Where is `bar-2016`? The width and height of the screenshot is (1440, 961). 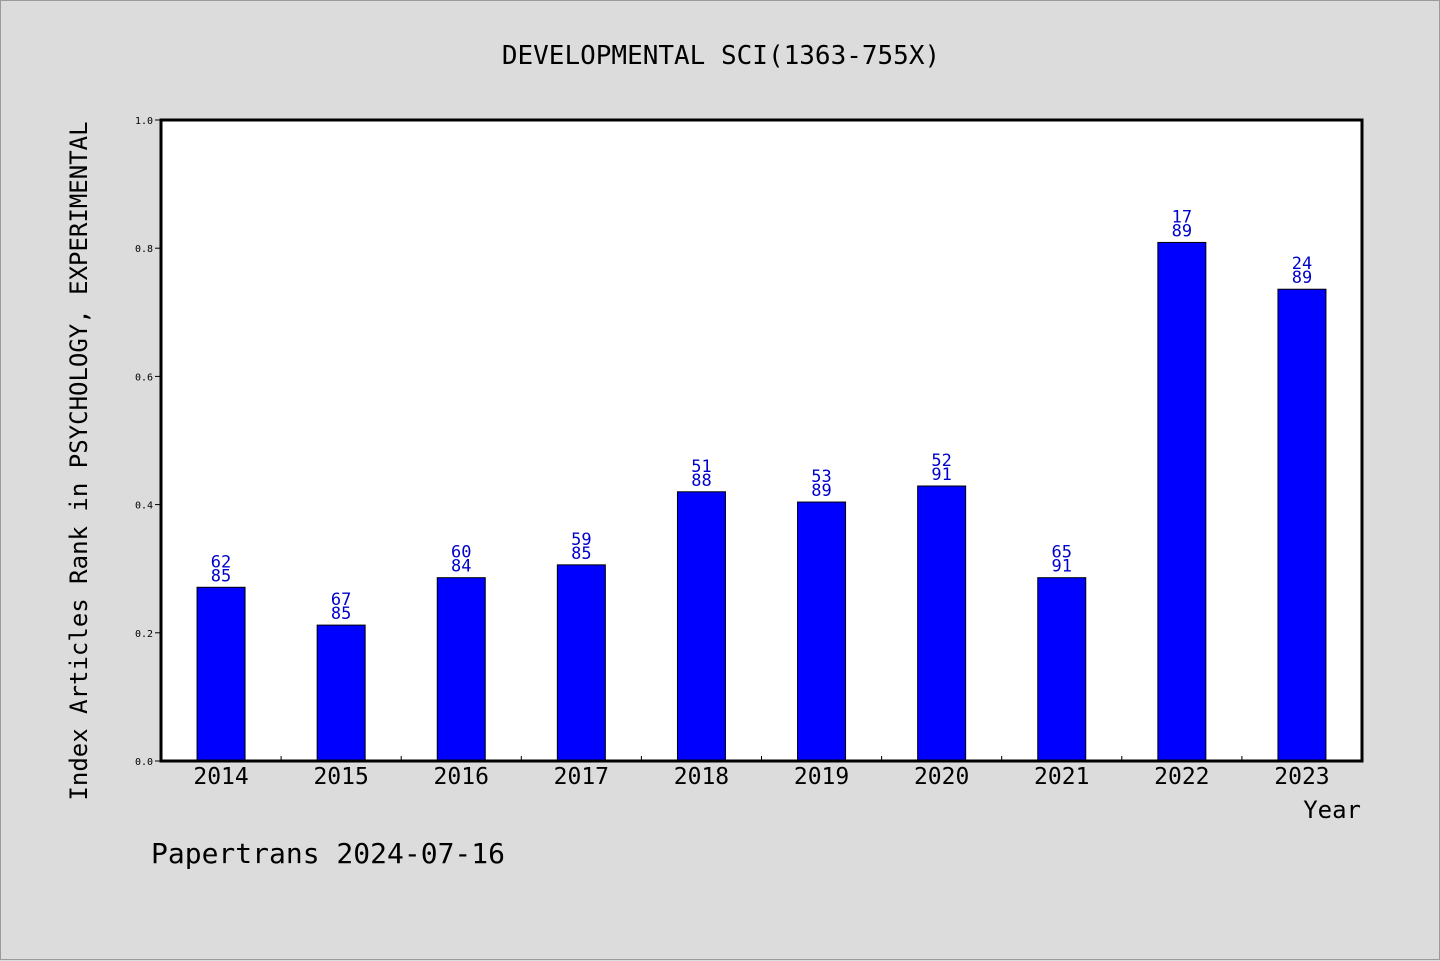
bar-2016 is located at coordinates (461, 669).